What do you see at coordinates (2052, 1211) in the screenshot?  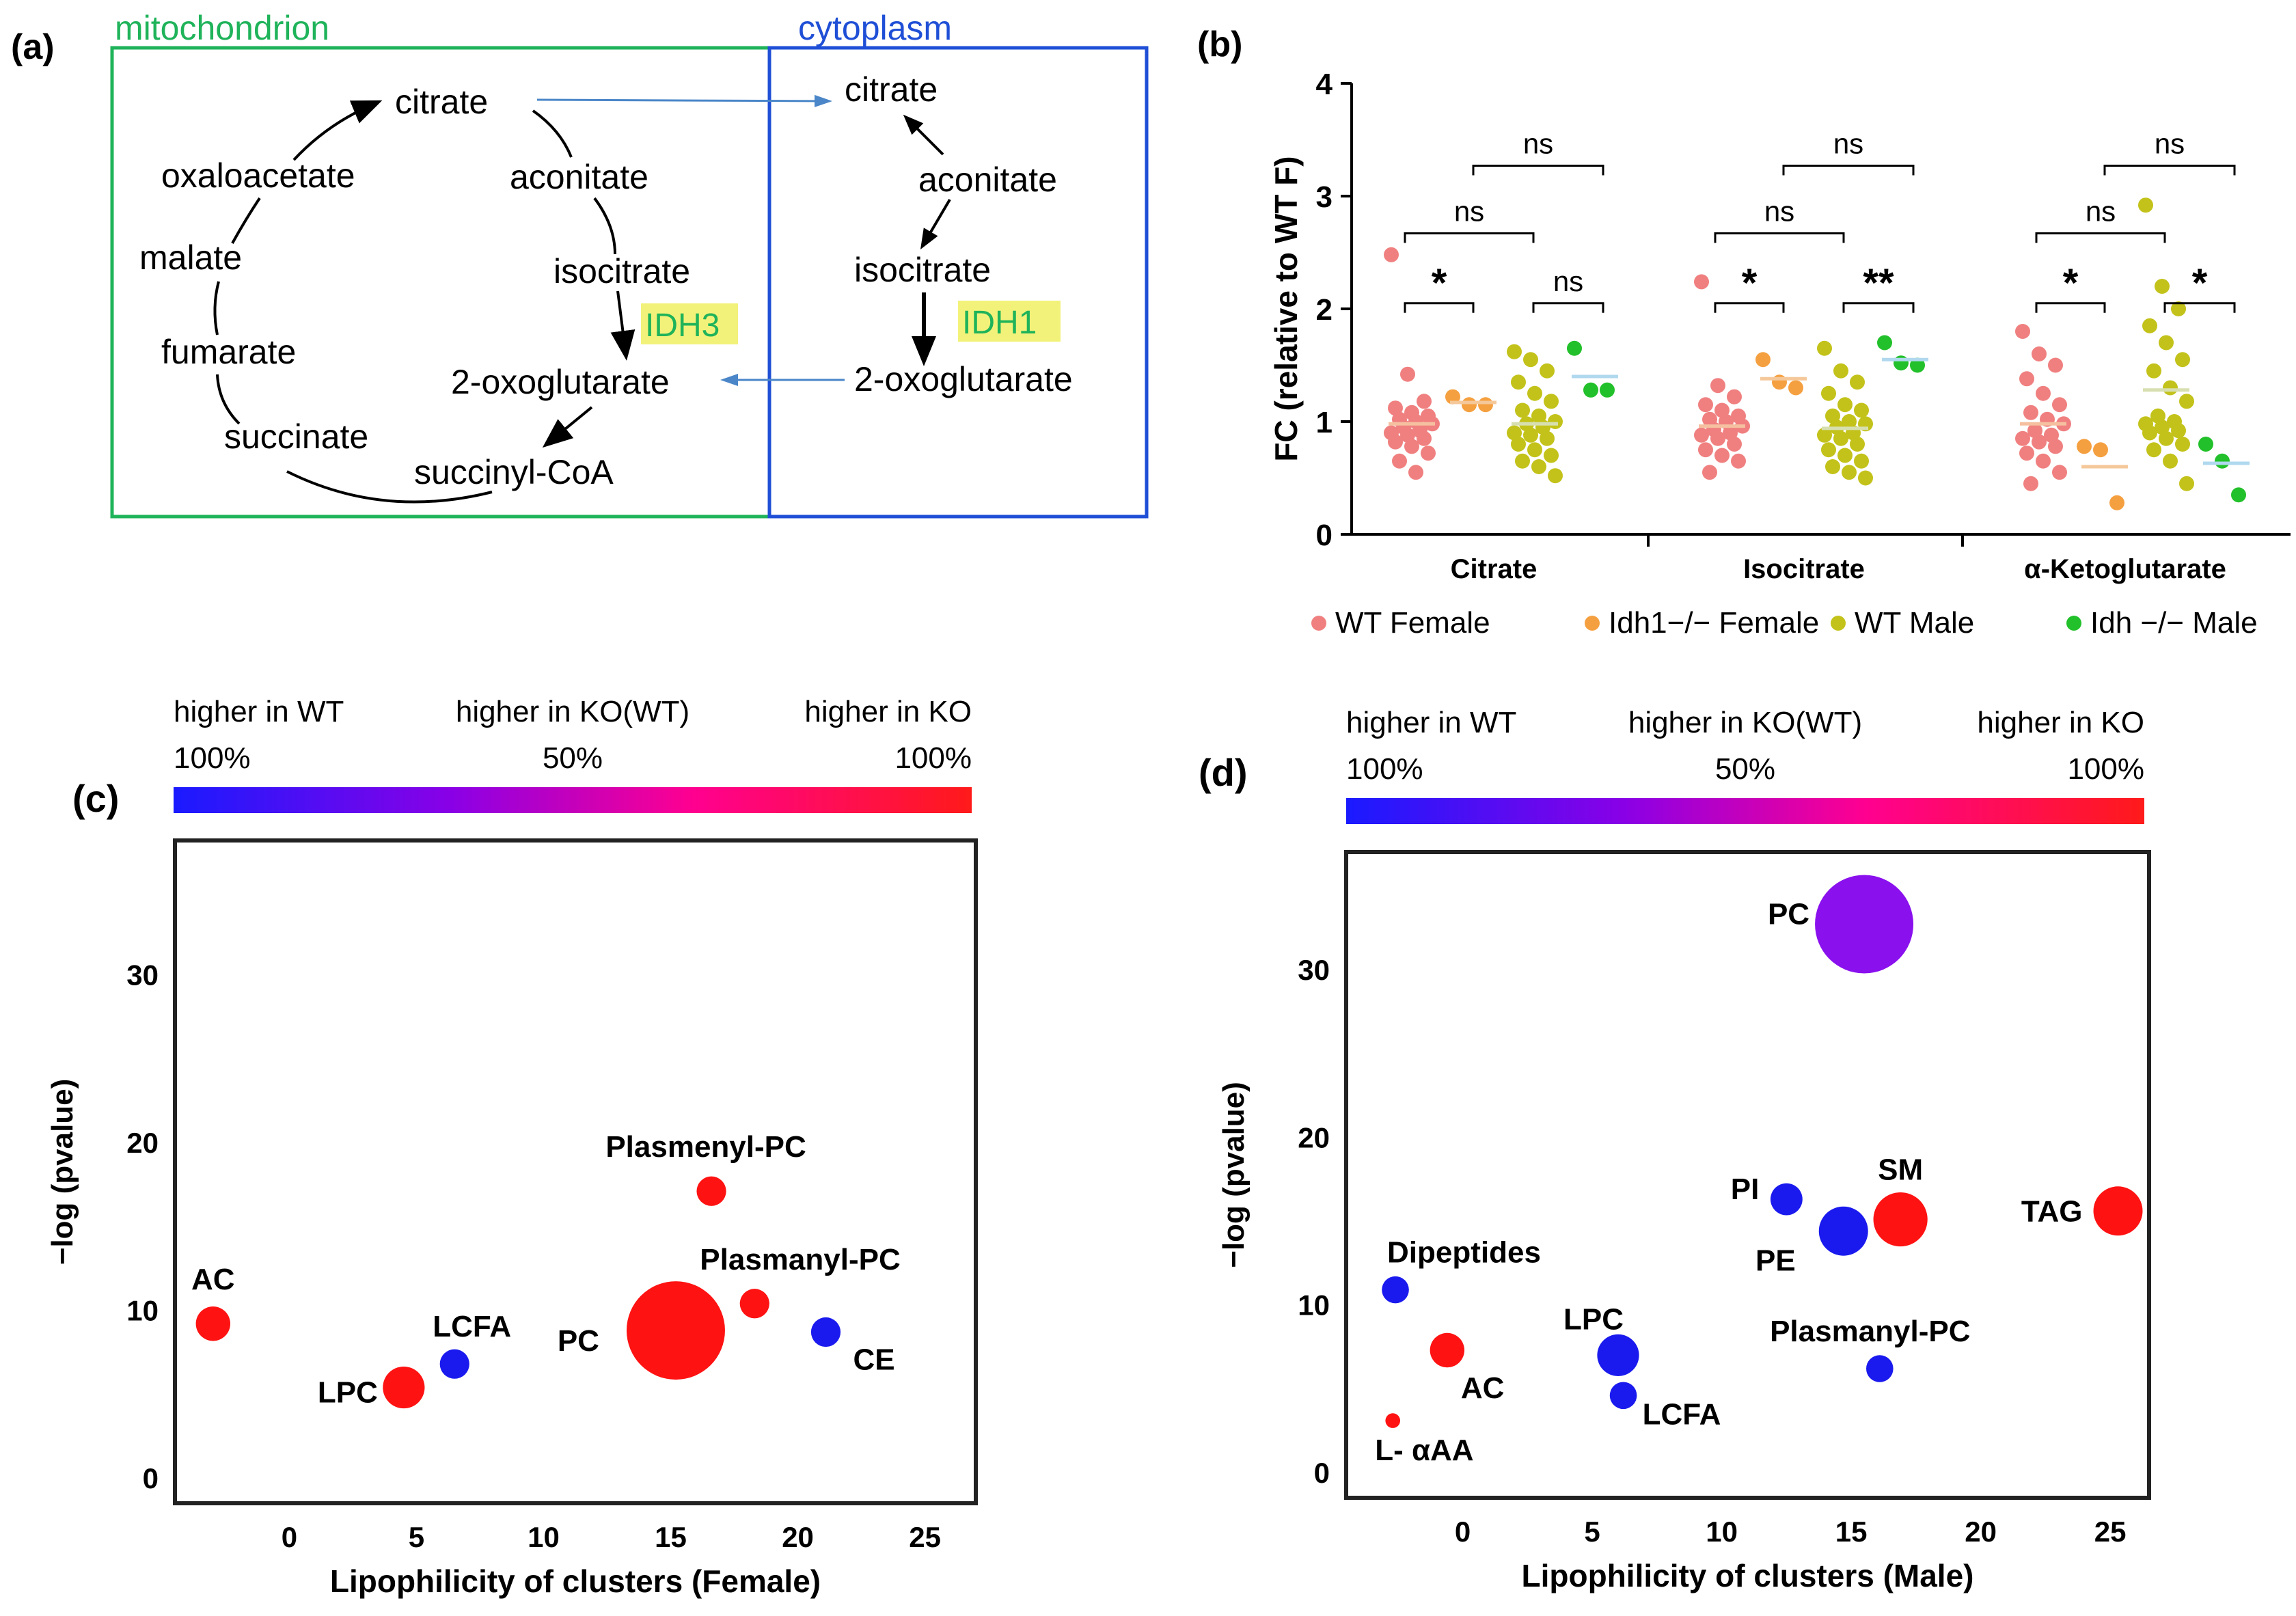 I see `d-bubble-label: TAG` at bounding box center [2052, 1211].